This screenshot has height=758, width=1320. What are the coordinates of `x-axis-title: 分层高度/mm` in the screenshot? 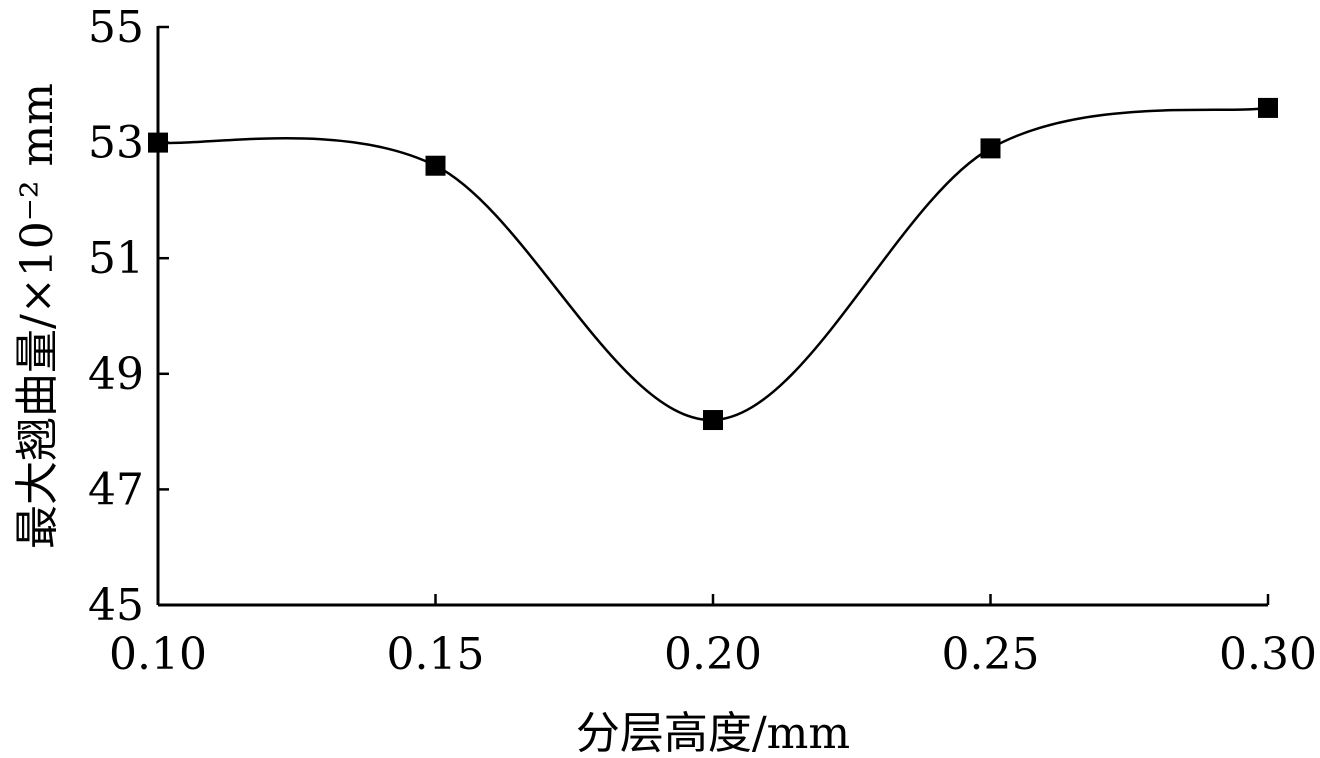 It's located at (713, 733).